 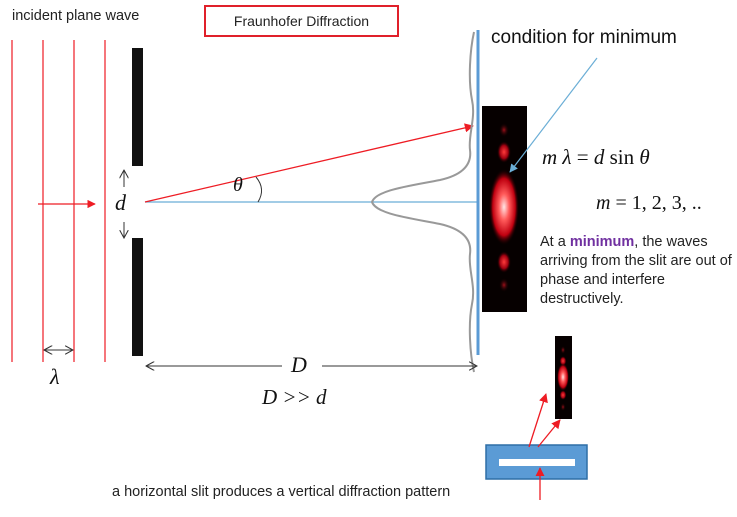 I want to click on eq-m: m, so click(x=550, y=157).